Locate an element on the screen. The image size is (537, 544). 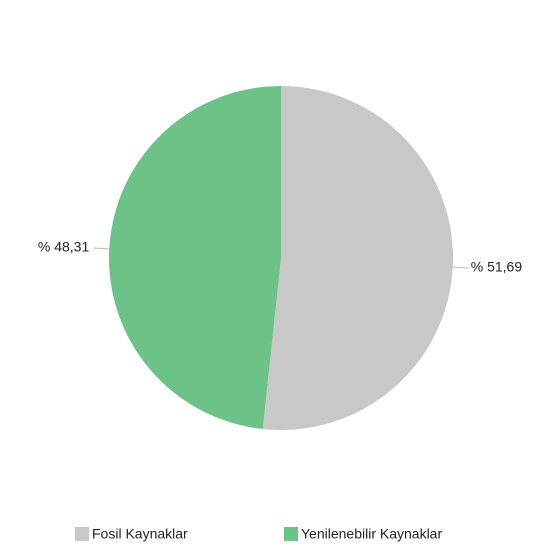
legend-label: Fosil Kaynaklar is located at coordinates (140, 534).